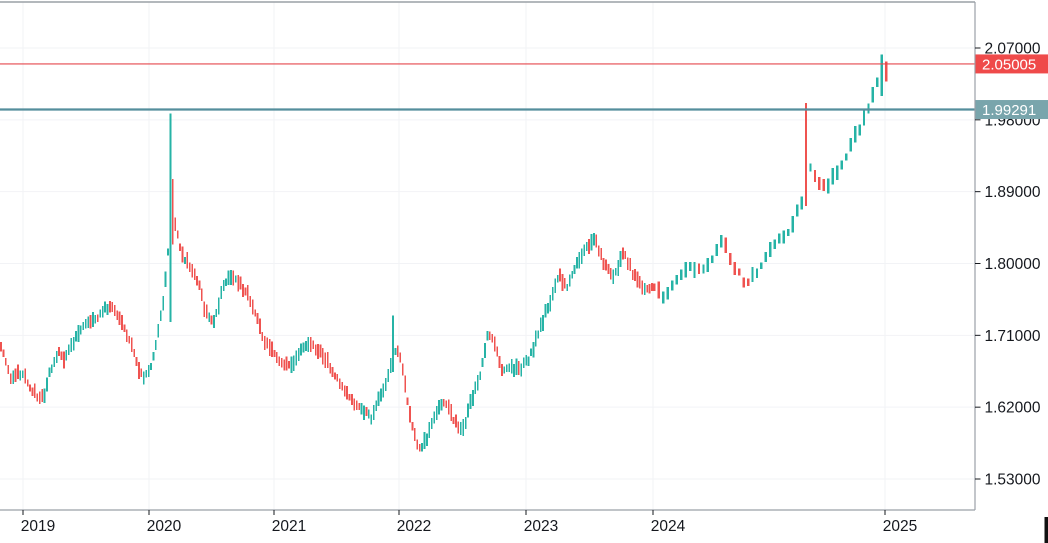  Describe the element at coordinates (469, 522) in the screenshot. I see `time-axis-labels: 2019 2020 2021 2022 2023 2024 2025` at that location.